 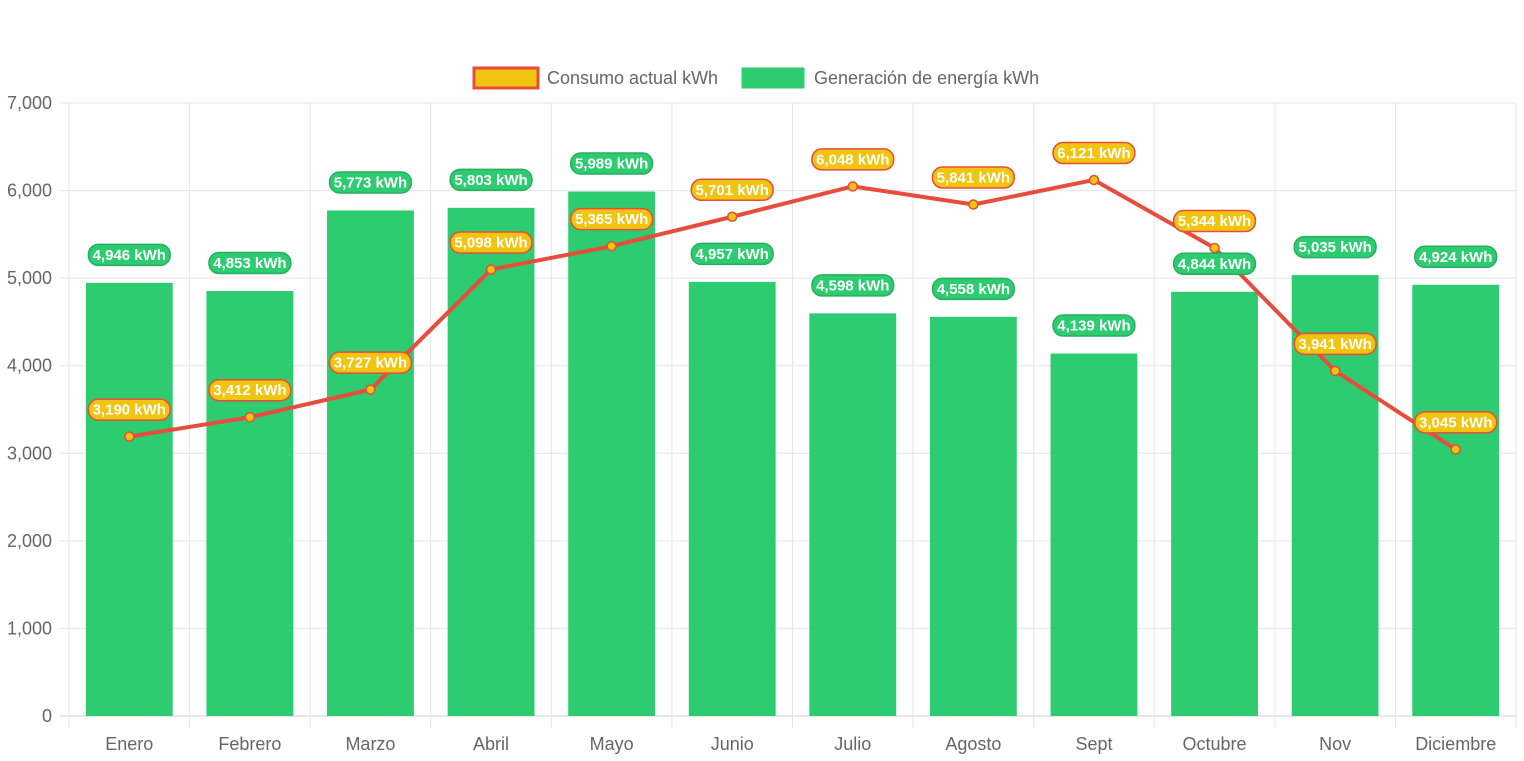 I want to click on line-data-label-text: 5,098 kWh, so click(x=490, y=243).